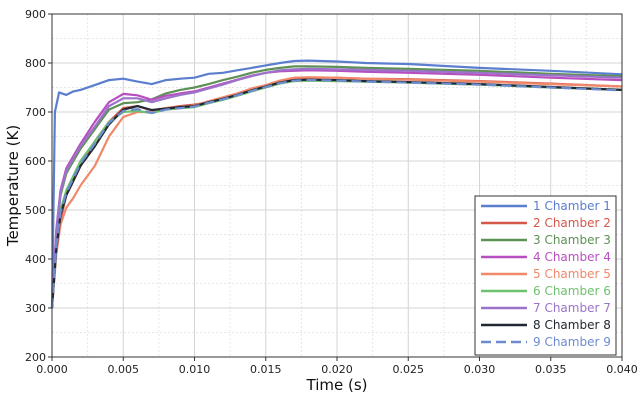 The image size is (640, 400). I want to click on x-tick-label: 0.010, so click(195, 369).